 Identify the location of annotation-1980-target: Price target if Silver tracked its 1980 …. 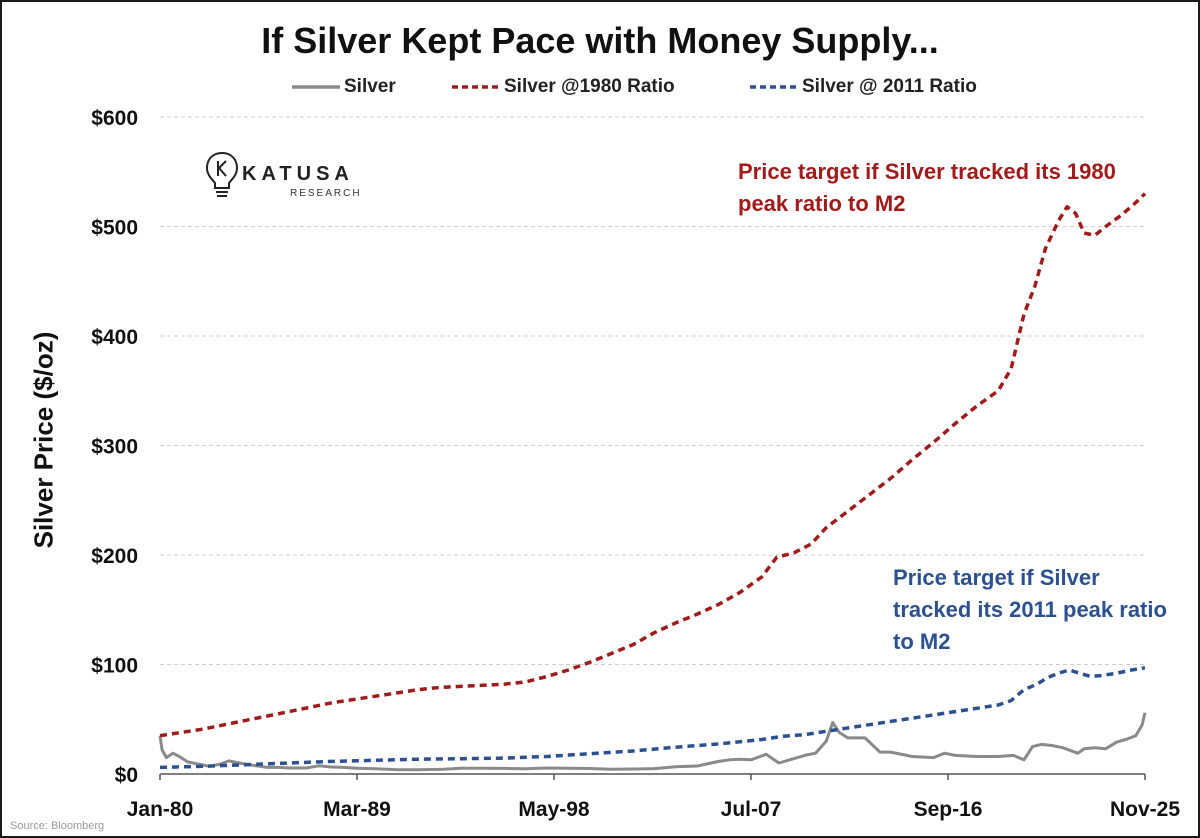
(927, 187).